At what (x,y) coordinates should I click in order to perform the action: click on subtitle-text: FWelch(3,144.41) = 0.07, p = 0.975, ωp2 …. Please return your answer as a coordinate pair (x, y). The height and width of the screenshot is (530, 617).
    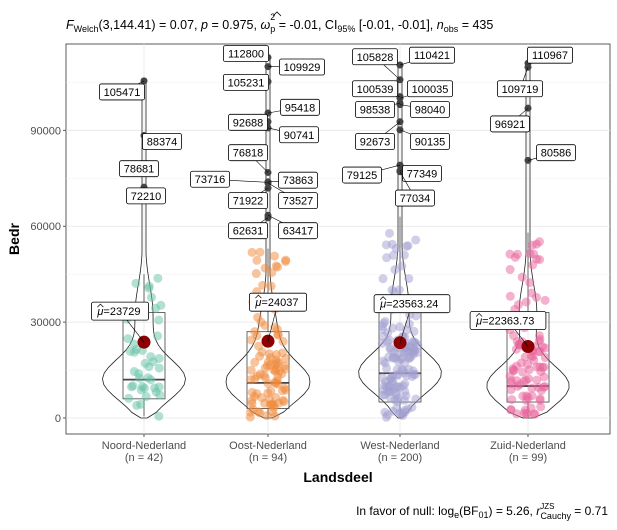
    Looking at the image, I should click on (279, 23).